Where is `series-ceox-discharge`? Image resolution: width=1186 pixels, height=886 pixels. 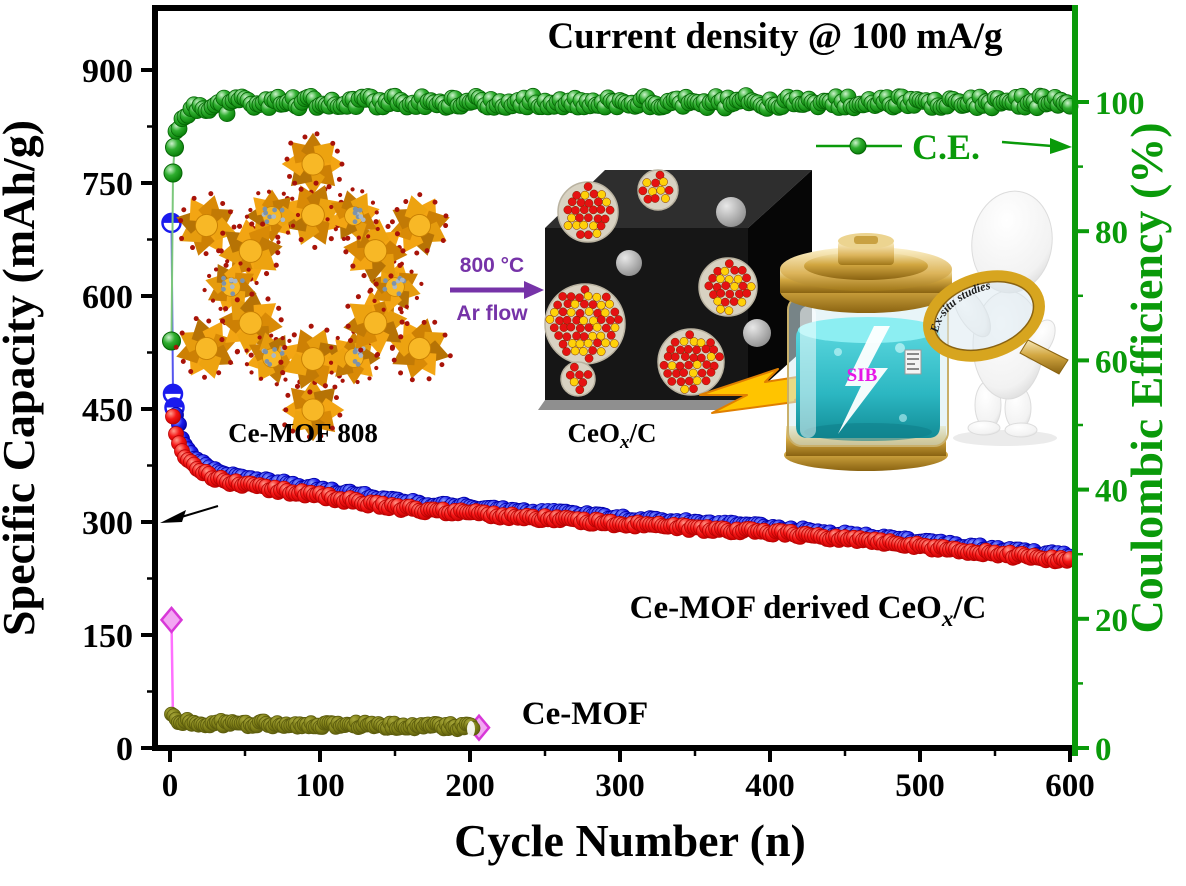
series-ceox-discharge is located at coordinates (621, 489).